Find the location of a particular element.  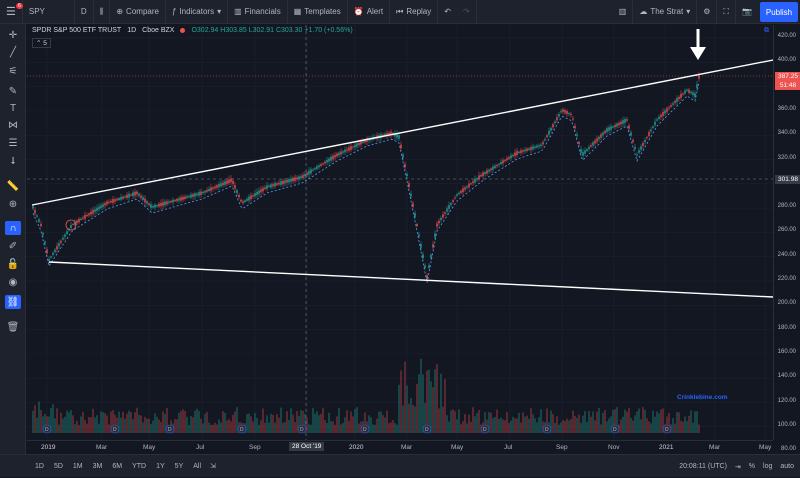

price-label: 120.00 is located at coordinates (786, 400).